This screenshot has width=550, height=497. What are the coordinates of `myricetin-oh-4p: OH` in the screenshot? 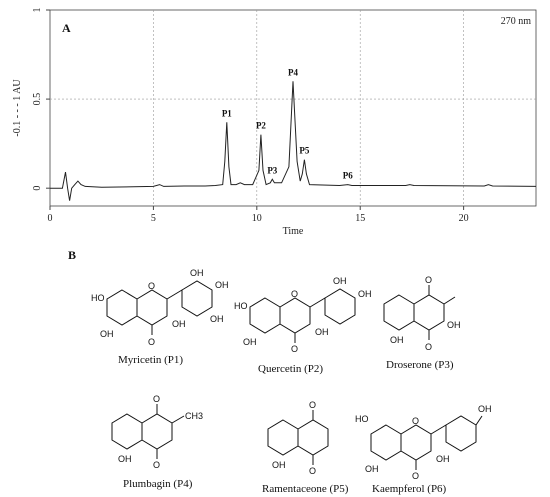 It's located at (222, 285).